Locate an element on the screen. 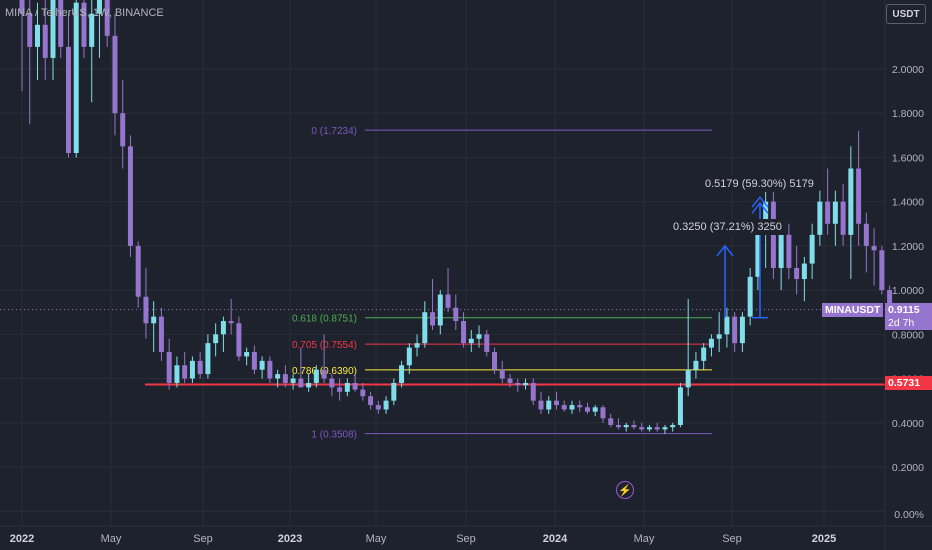 Image resolution: width=932 pixels, height=550 pixels. lightning-icon: ⚡ is located at coordinates (625, 490).